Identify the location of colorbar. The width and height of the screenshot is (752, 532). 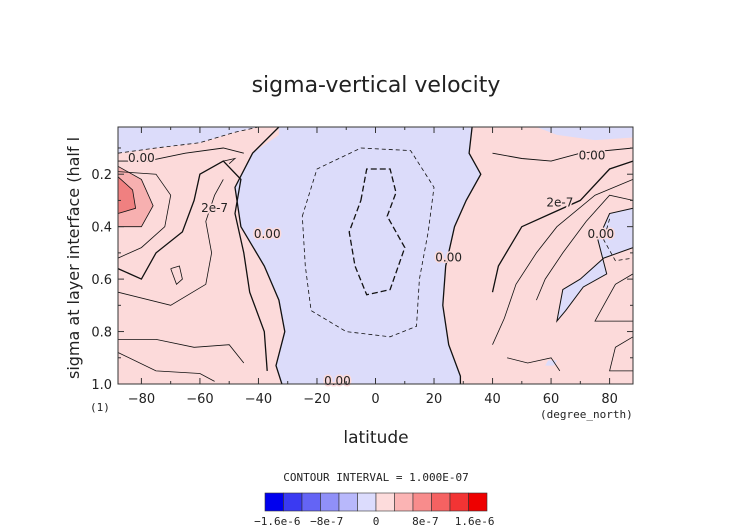
(376, 502).